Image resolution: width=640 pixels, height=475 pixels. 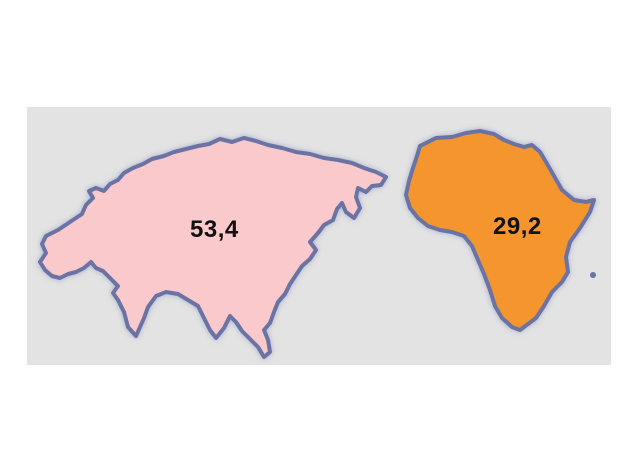 What do you see at coordinates (214, 229) in the screenshot?
I see `eurasia-value-label: 53,4` at bounding box center [214, 229].